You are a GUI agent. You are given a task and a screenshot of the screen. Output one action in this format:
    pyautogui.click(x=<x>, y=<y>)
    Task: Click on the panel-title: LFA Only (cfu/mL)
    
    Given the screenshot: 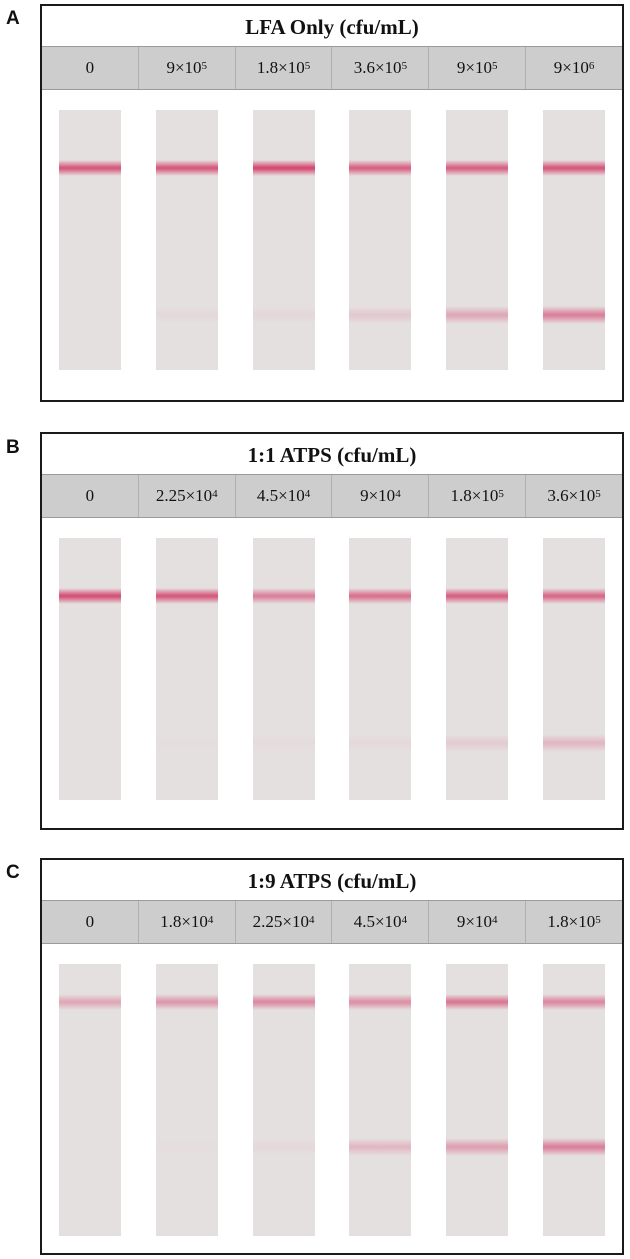 What is the action you would take?
    pyautogui.click(x=332, y=27)
    